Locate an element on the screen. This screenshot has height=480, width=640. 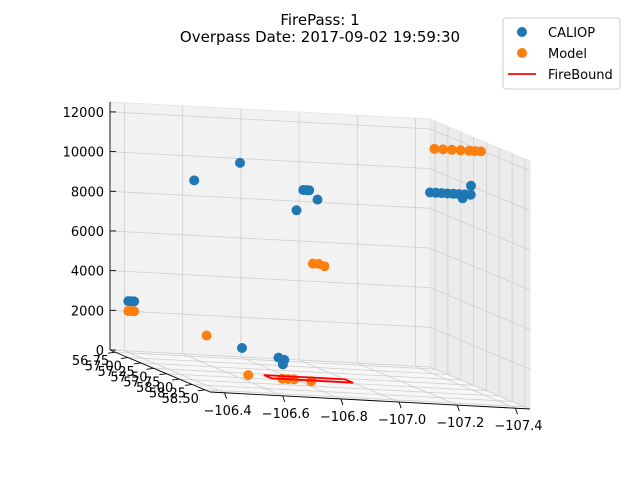
legend-marker-model is located at coordinates (522, 53).